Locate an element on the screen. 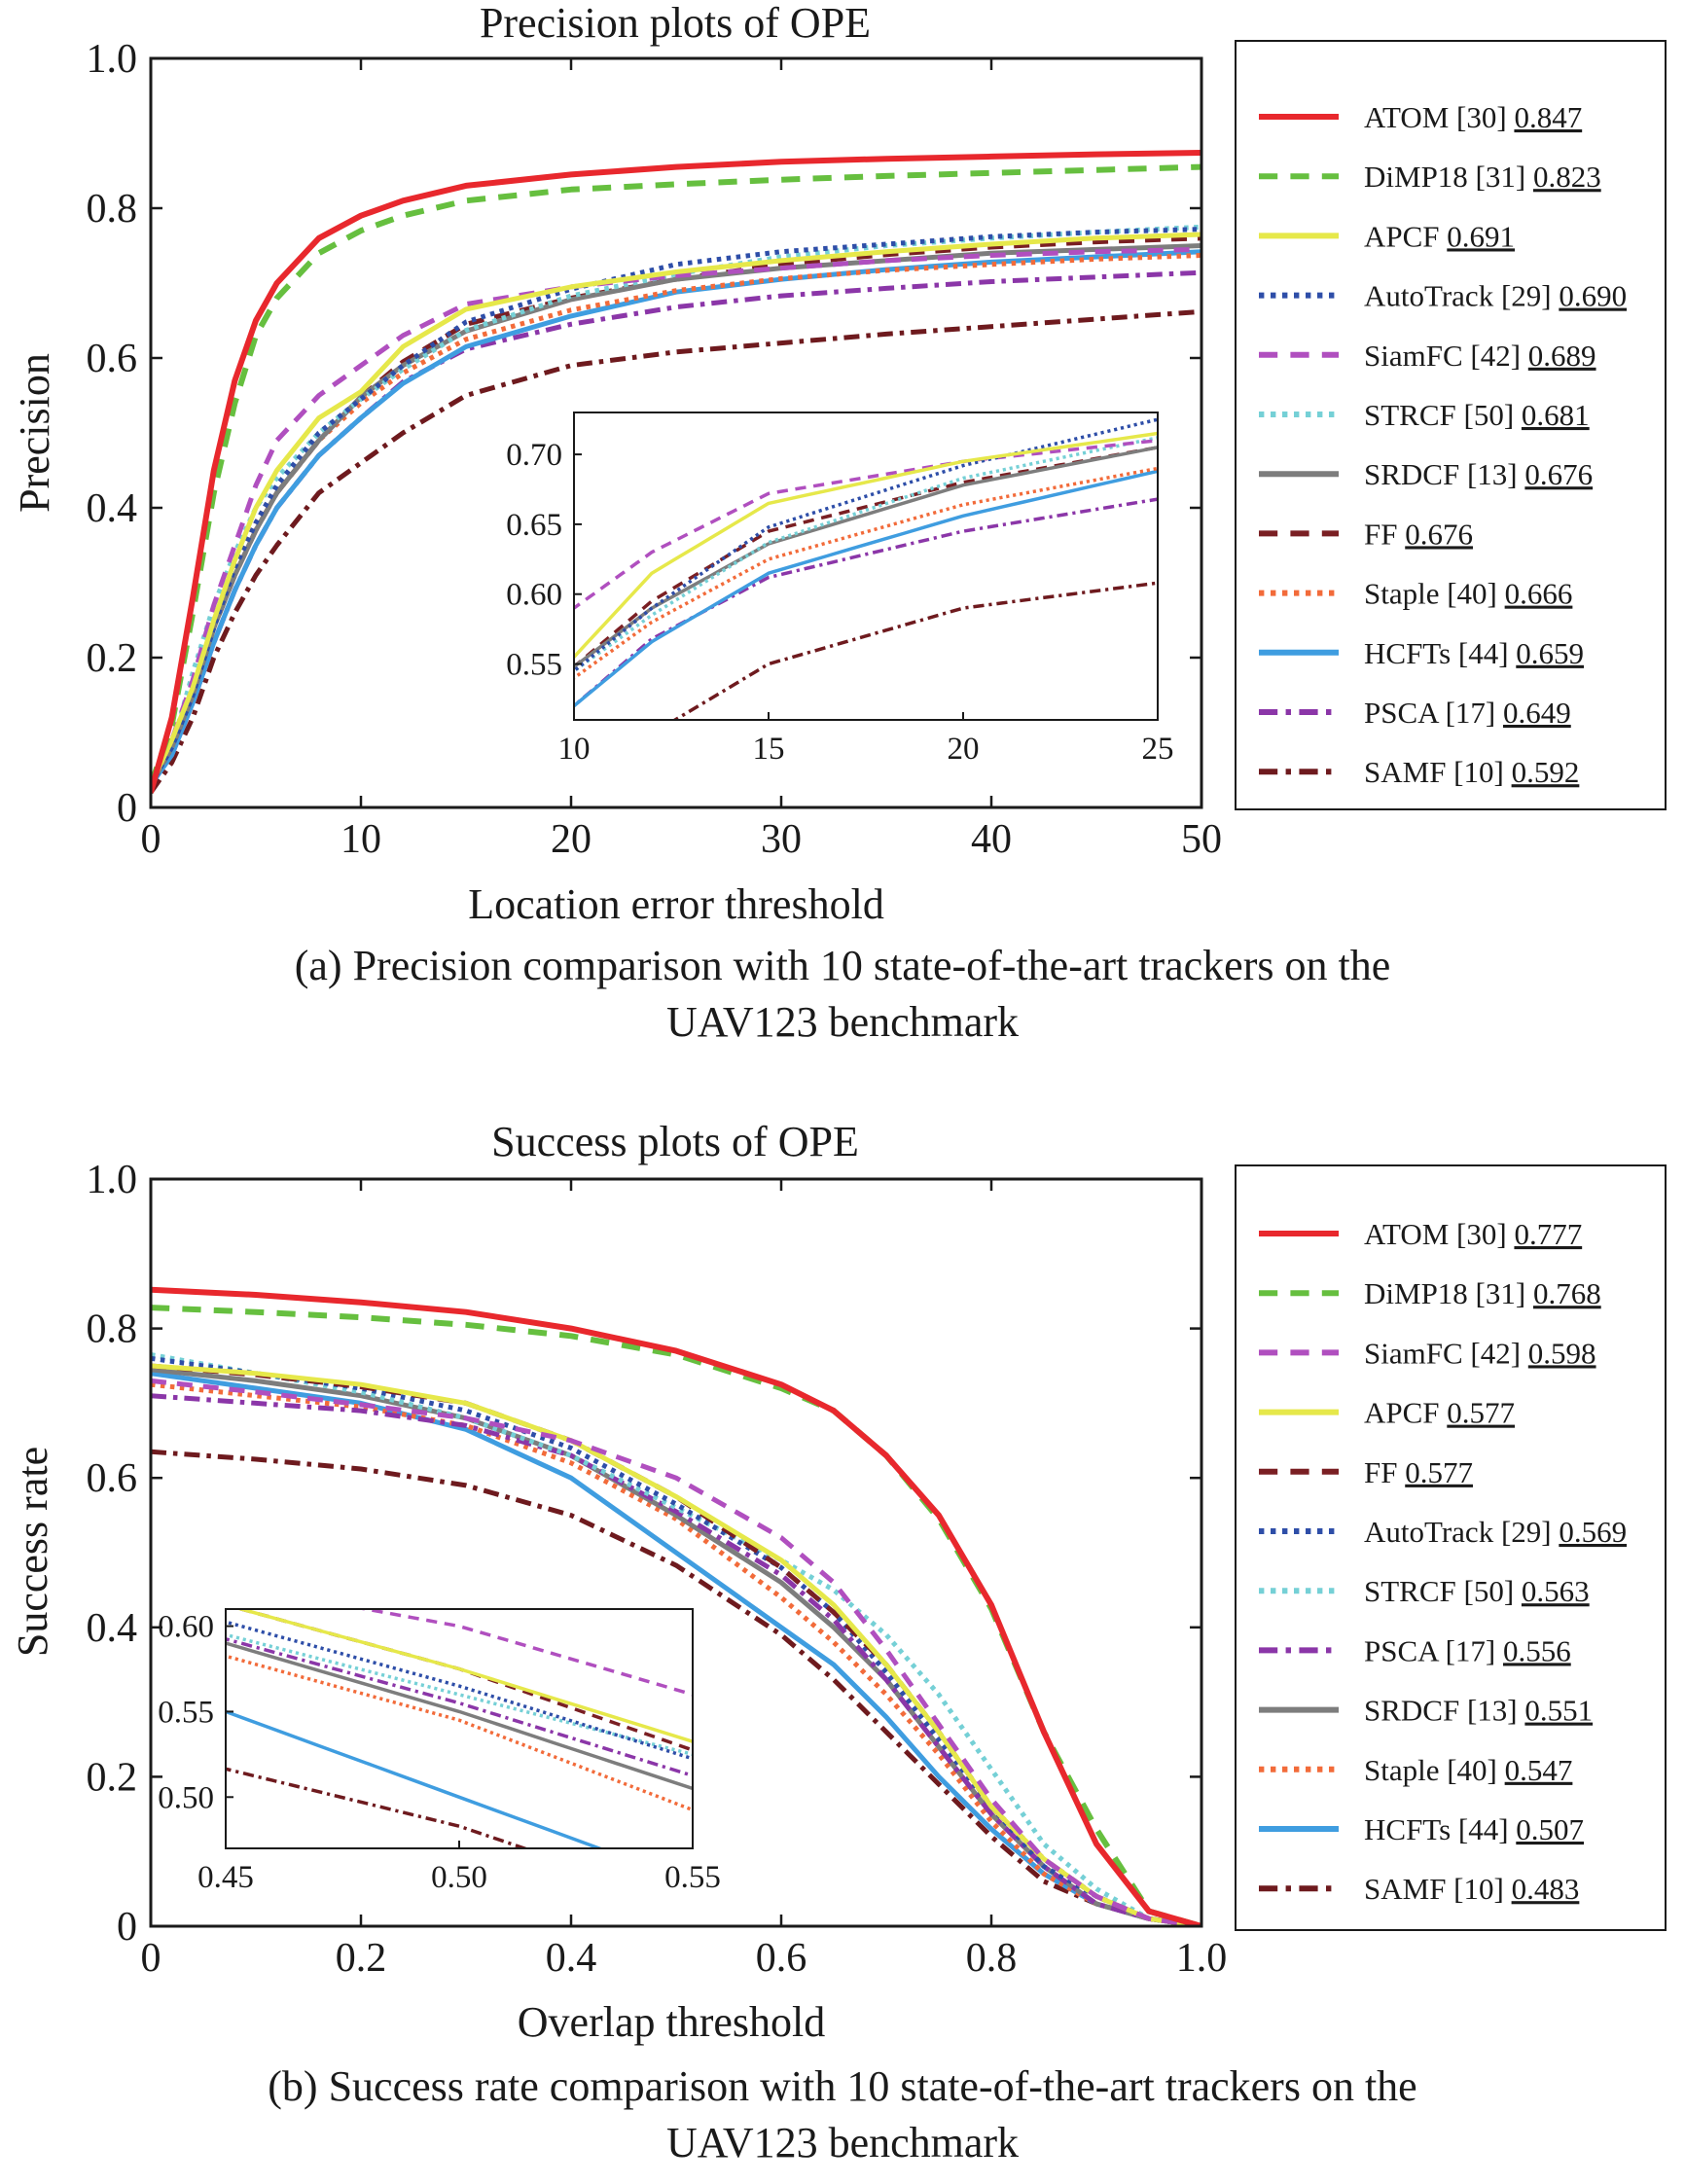 The image size is (1685, 2184). legend-item-ff: FF 0.577 is located at coordinates (1366, 1472).